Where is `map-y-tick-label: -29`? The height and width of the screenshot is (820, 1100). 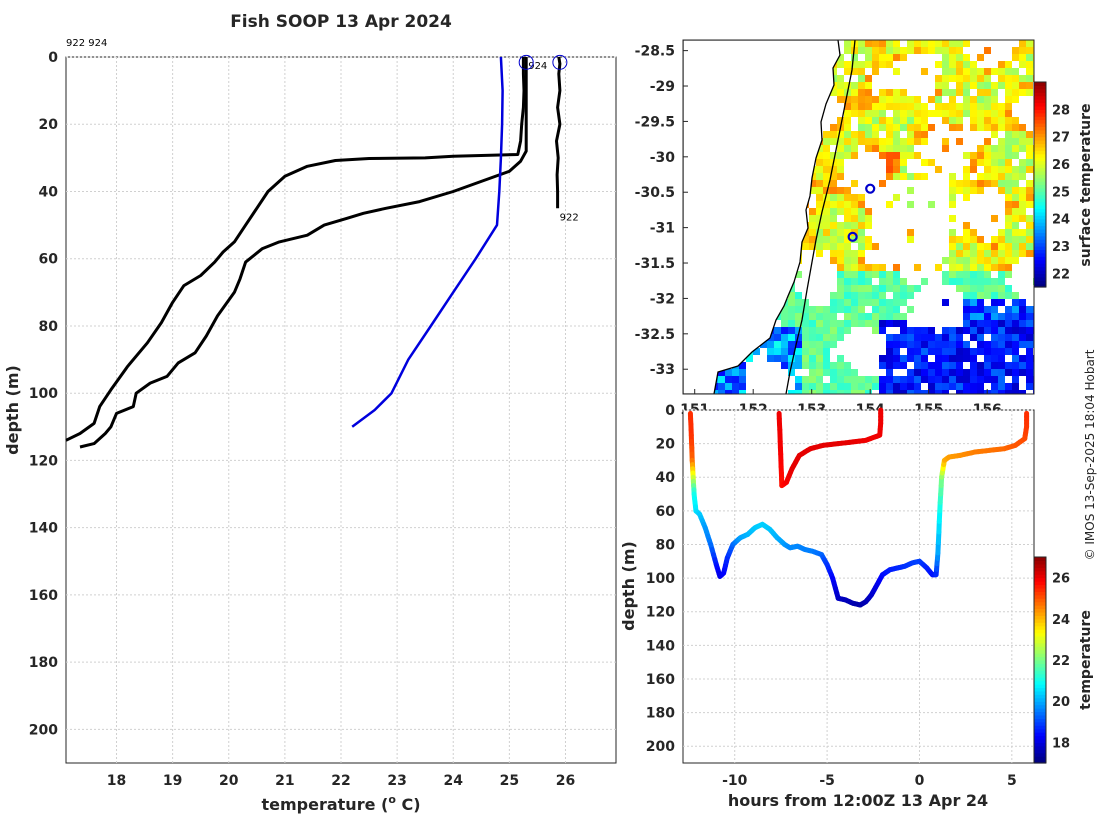
map-y-tick-label: -29 is located at coordinates (662, 87).